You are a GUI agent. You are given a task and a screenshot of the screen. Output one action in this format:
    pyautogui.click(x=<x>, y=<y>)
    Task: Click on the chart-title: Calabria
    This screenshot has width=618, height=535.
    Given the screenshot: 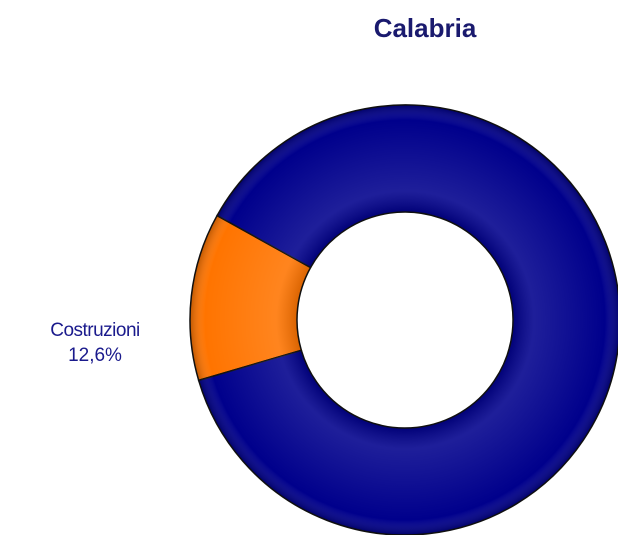 What is the action you would take?
    pyautogui.click(x=425, y=28)
    